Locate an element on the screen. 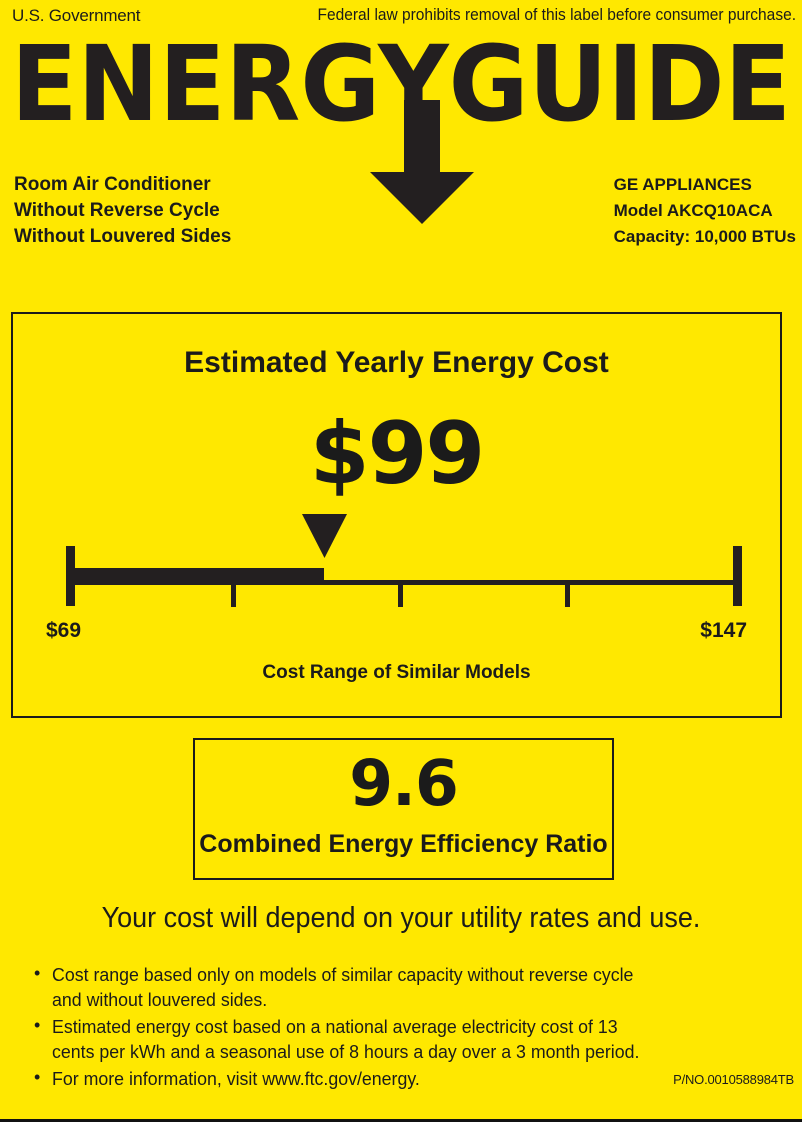  capacity: Capacity: 10,000 BTUs is located at coordinates (704, 236).